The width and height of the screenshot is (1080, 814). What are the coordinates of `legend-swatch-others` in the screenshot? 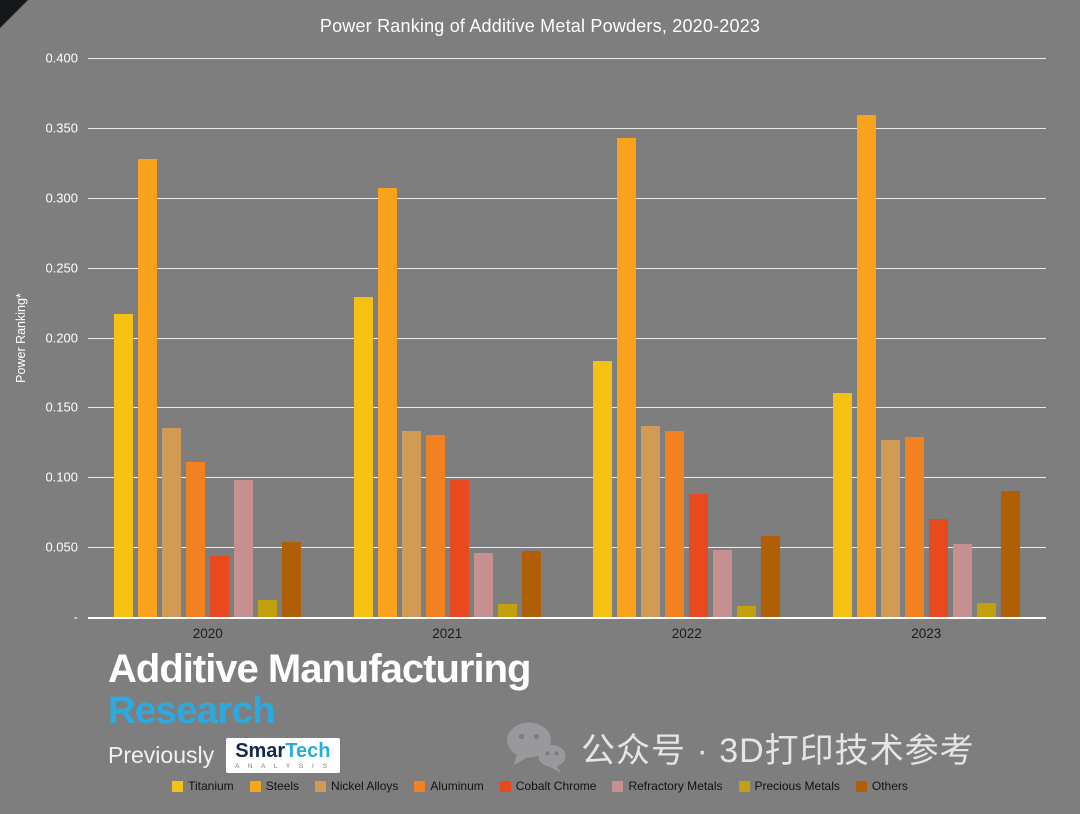 It's located at (861, 786).